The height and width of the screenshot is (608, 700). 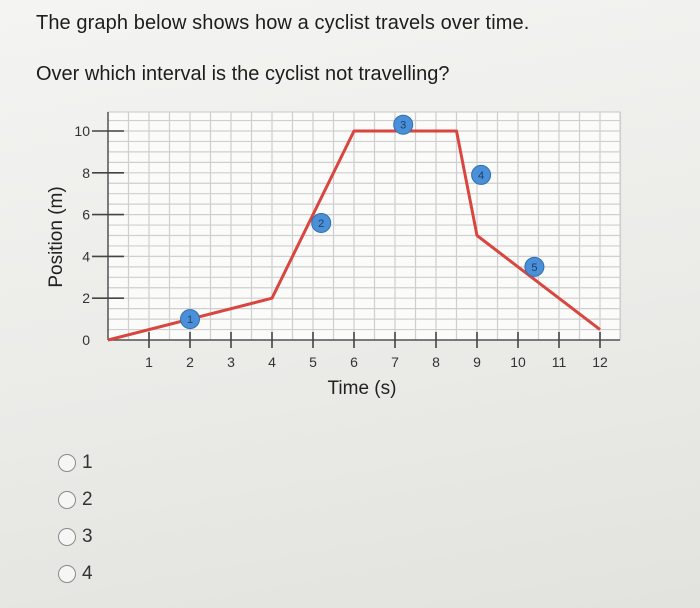 I want to click on interval-marker-label: 2, so click(x=321, y=224).